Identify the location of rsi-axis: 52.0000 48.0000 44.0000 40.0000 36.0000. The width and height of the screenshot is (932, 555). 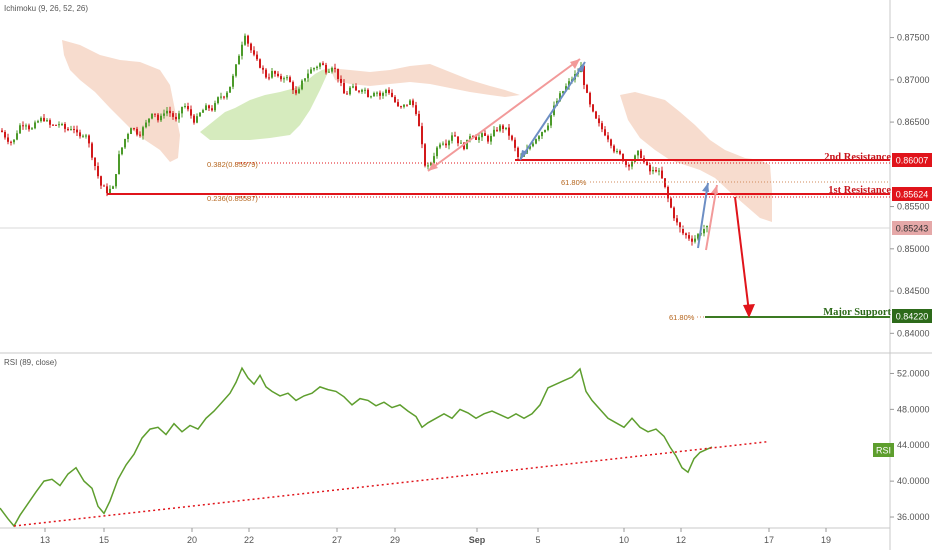
(910, 445).